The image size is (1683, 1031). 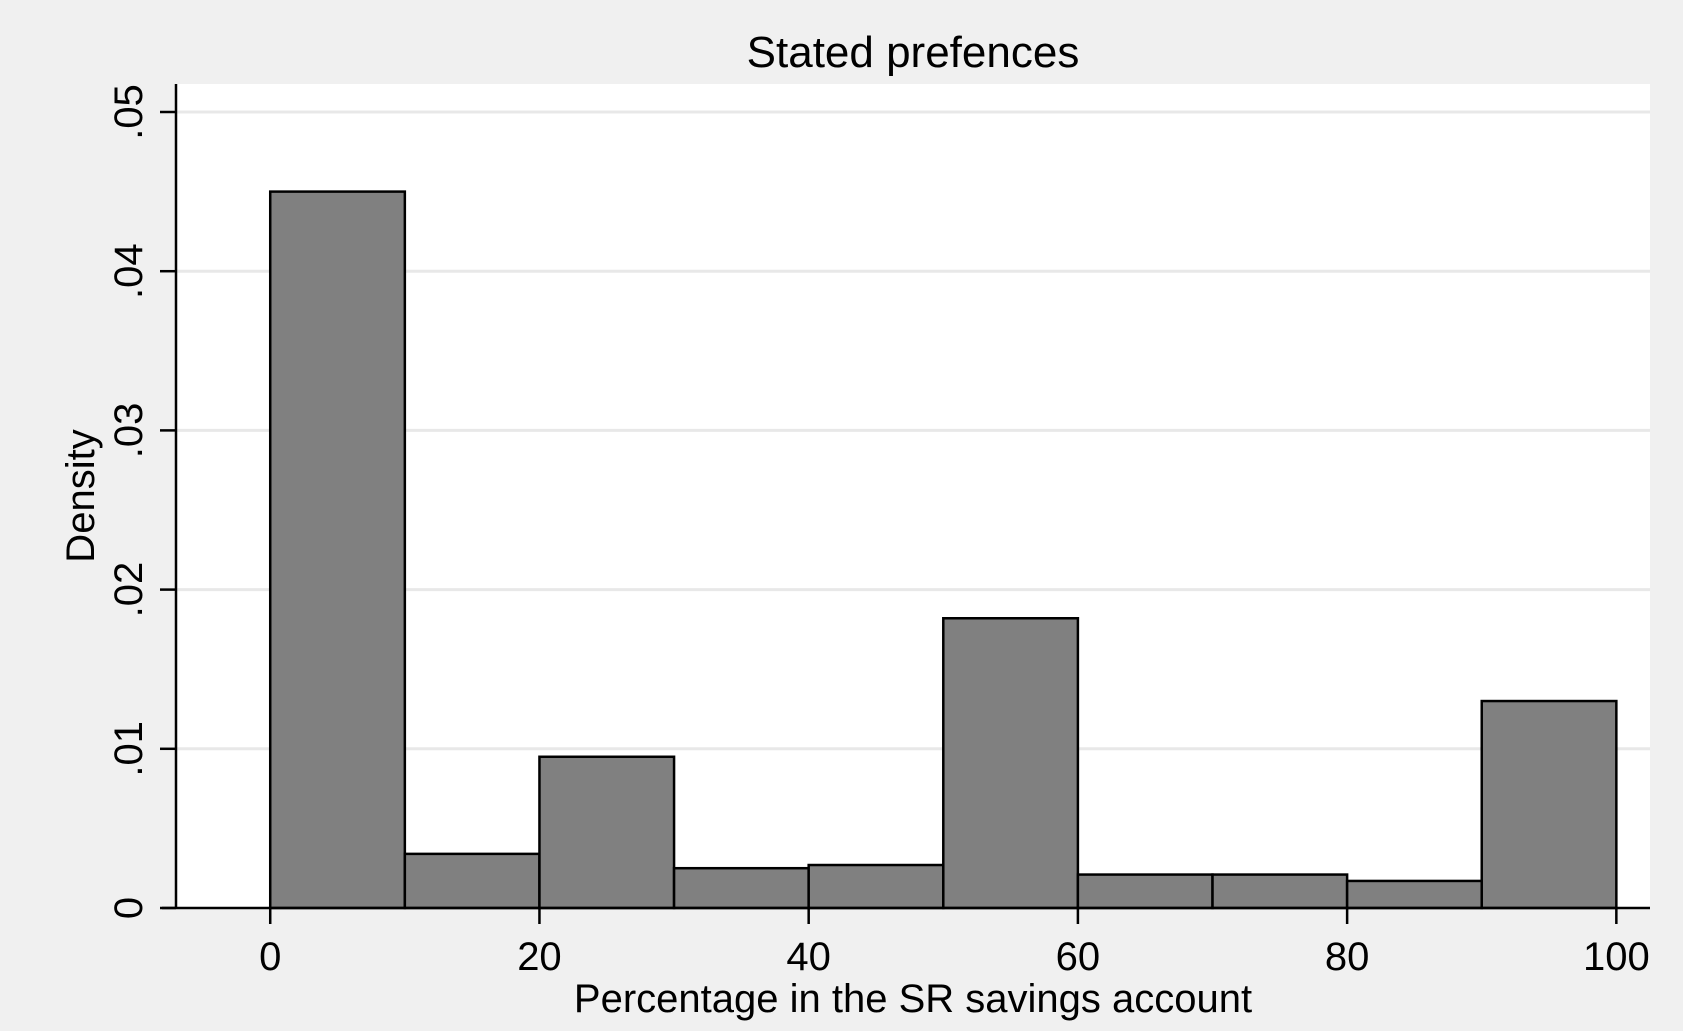 What do you see at coordinates (129, 590) in the screenshot?
I see `y-tick-label: .02` at bounding box center [129, 590].